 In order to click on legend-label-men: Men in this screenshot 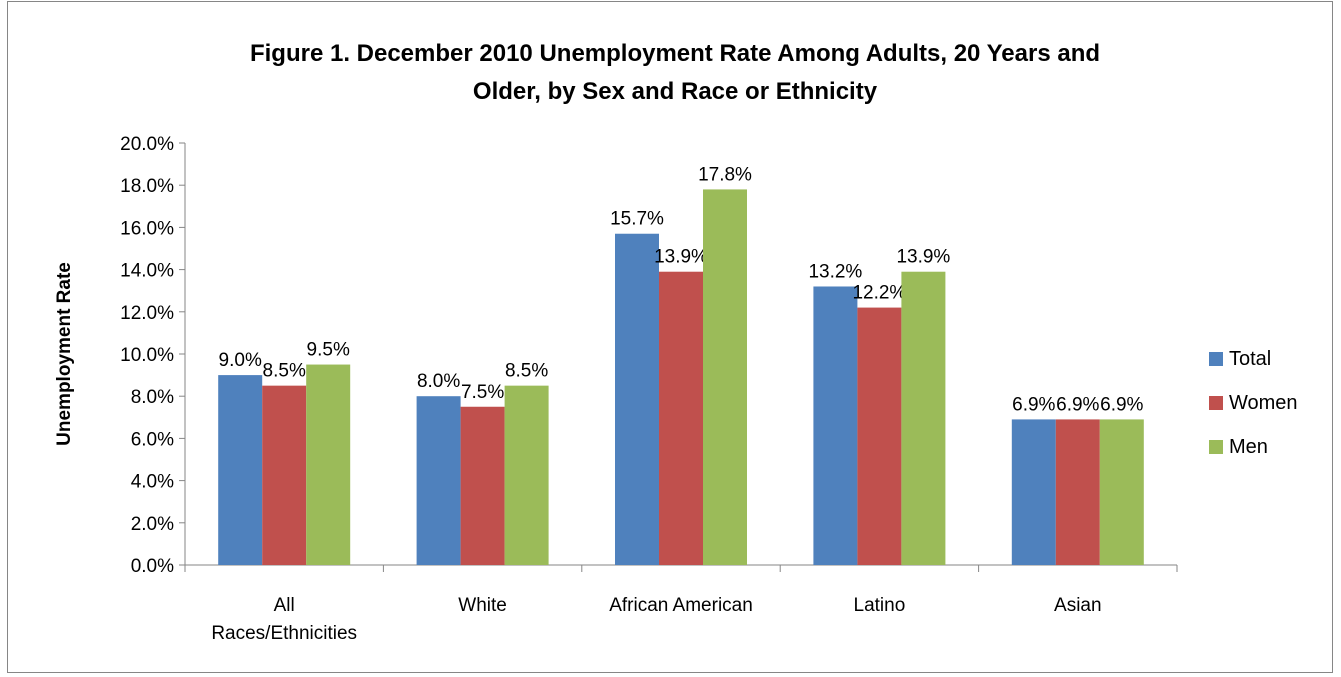, I will do `click(1248, 446)`.